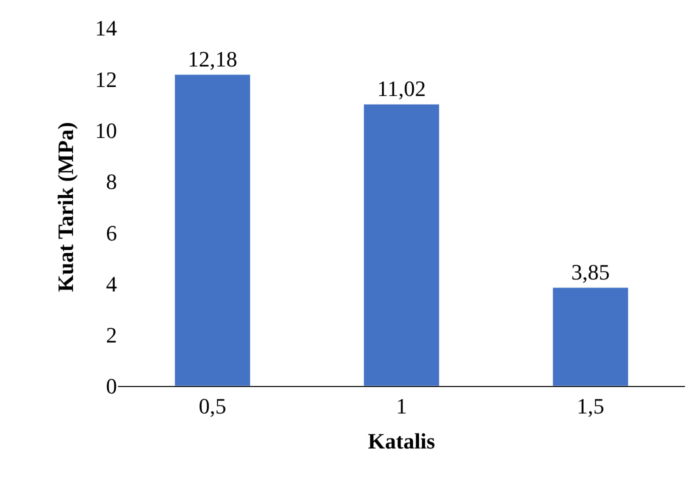 This screenshot has height=480, width=688. What do you see at coordinates (590, 405) in the screenshot?
I see `x-tick-label: 1,5` at bounding box center [590, 405].